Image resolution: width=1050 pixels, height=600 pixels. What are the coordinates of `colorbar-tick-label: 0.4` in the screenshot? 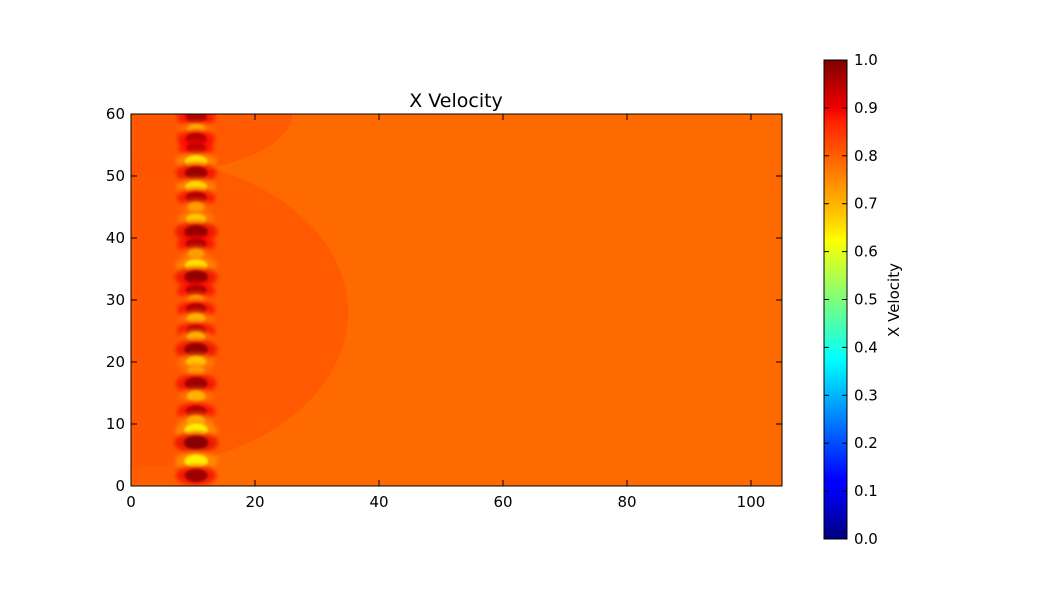 It's located at (866, 347).